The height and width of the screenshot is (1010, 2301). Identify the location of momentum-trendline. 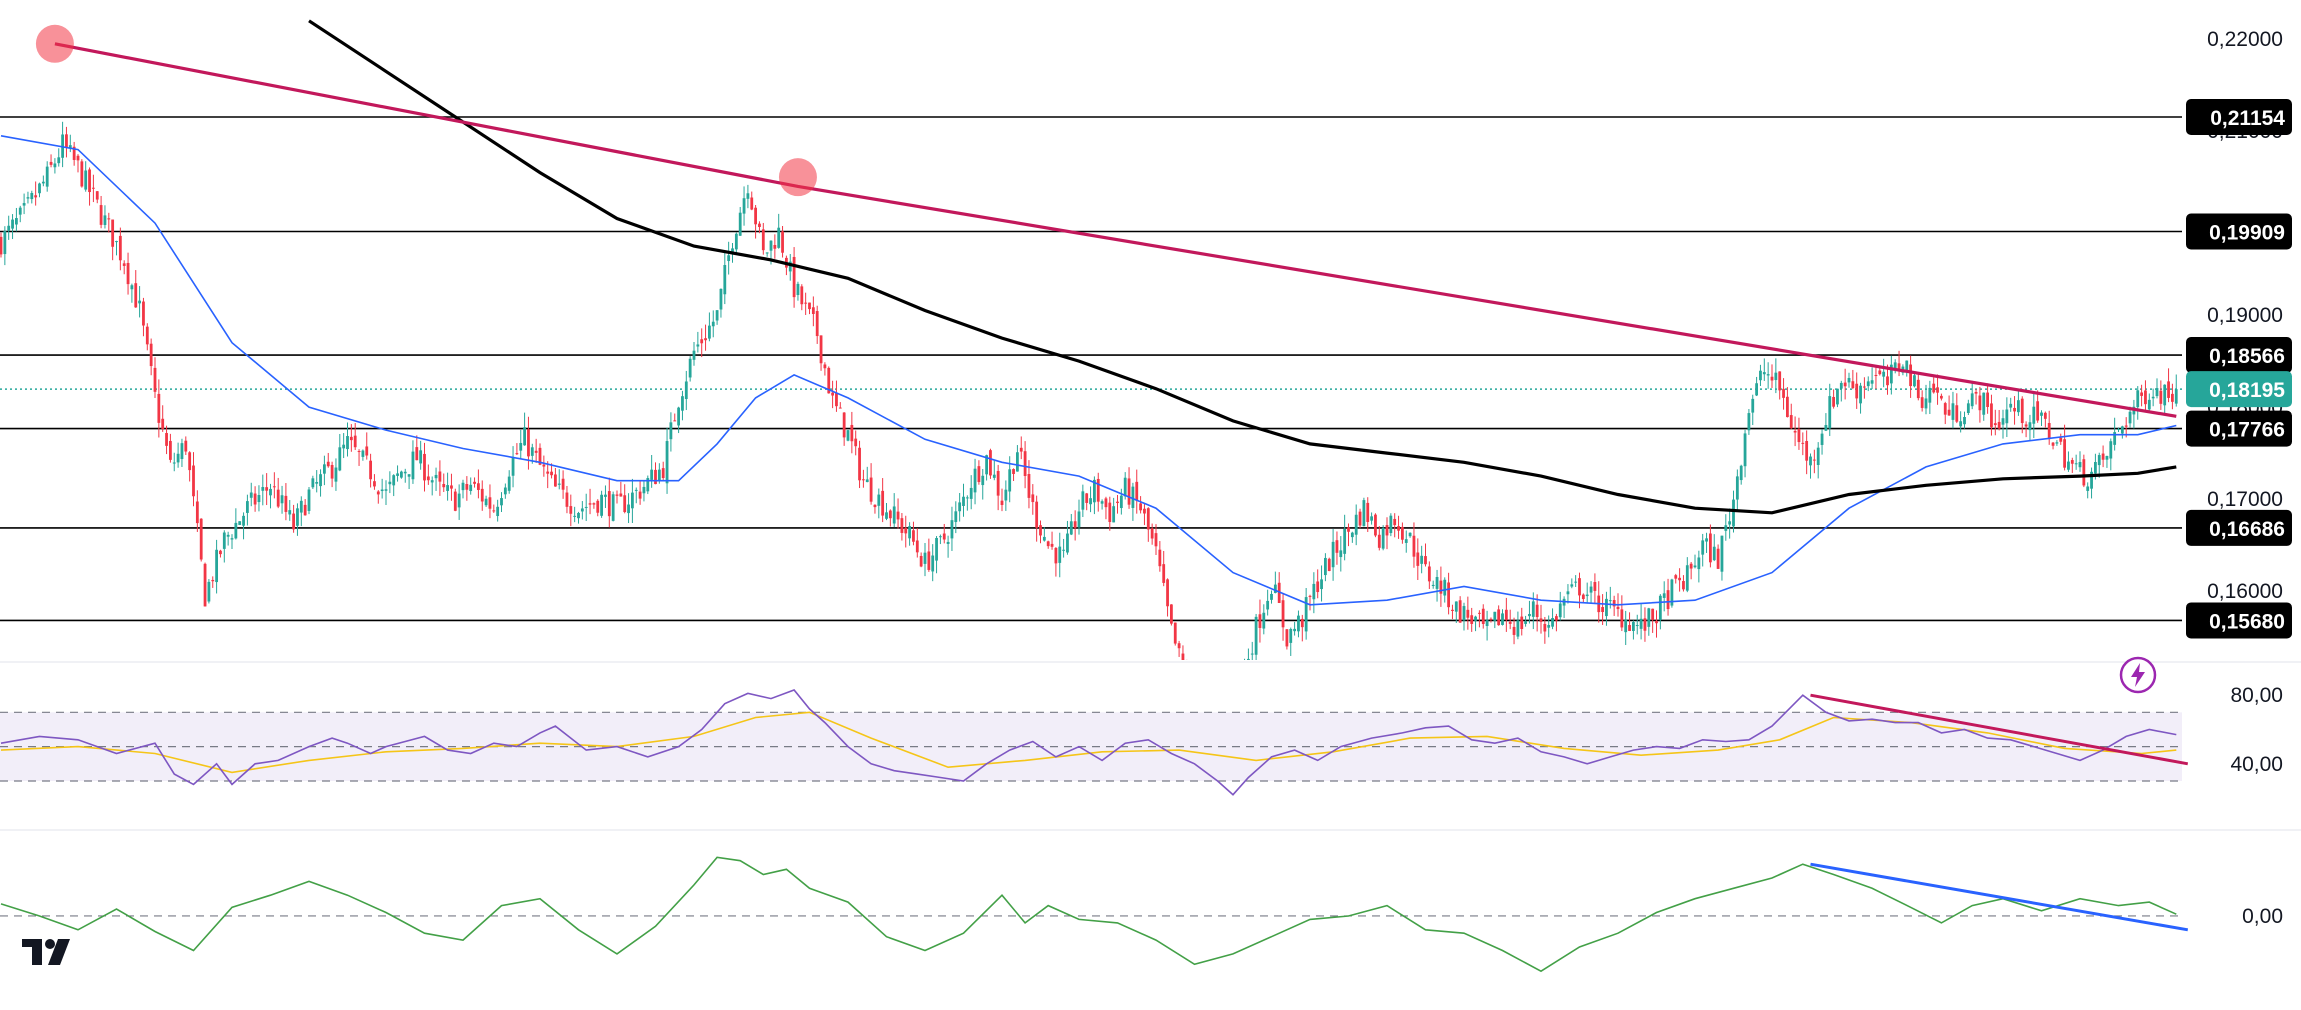
(1999, 897).